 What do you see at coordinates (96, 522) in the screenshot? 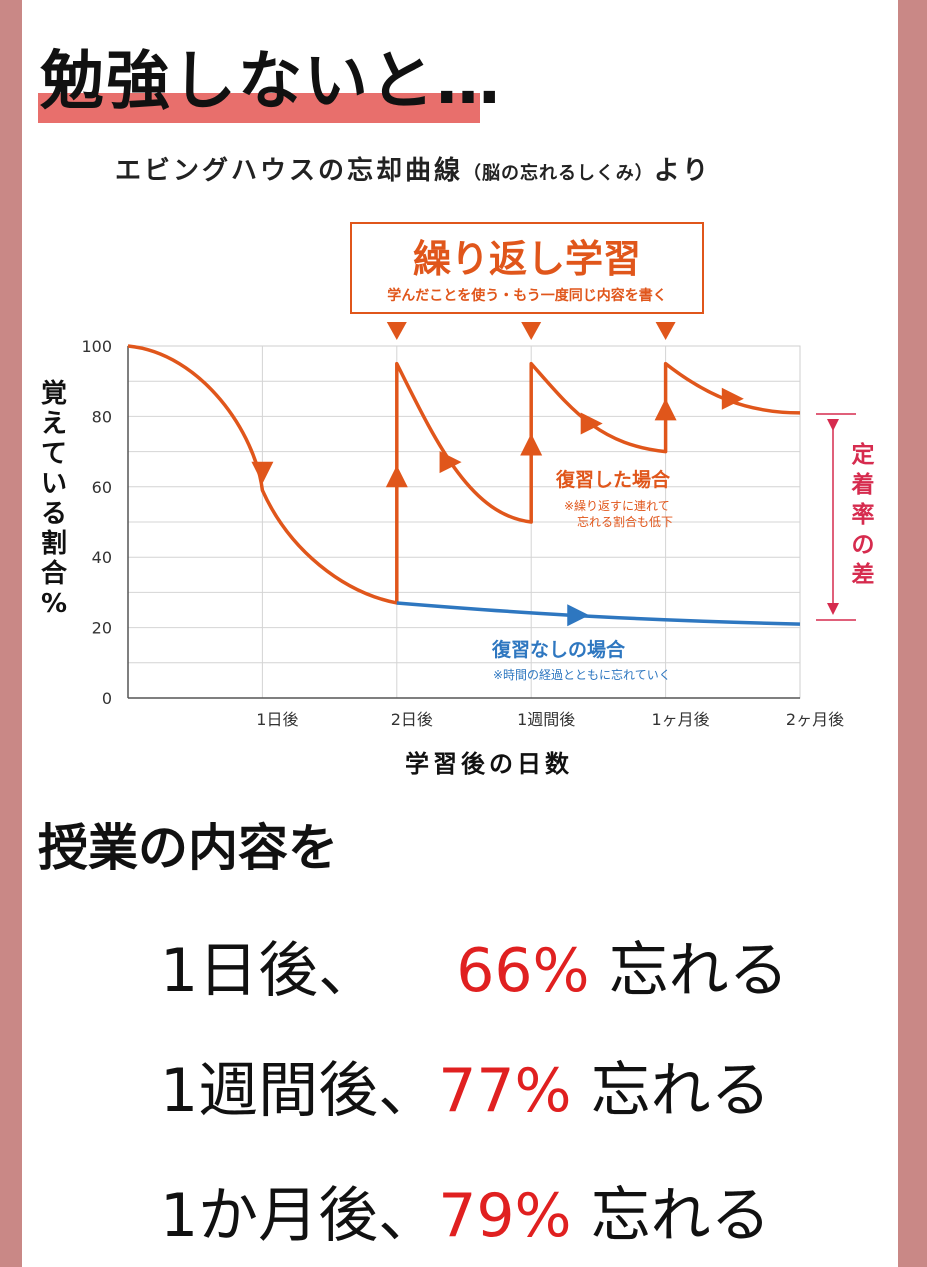
I see `y-tick-labels: 100 80 60 40 20 0` at bounding box center [96, 522].